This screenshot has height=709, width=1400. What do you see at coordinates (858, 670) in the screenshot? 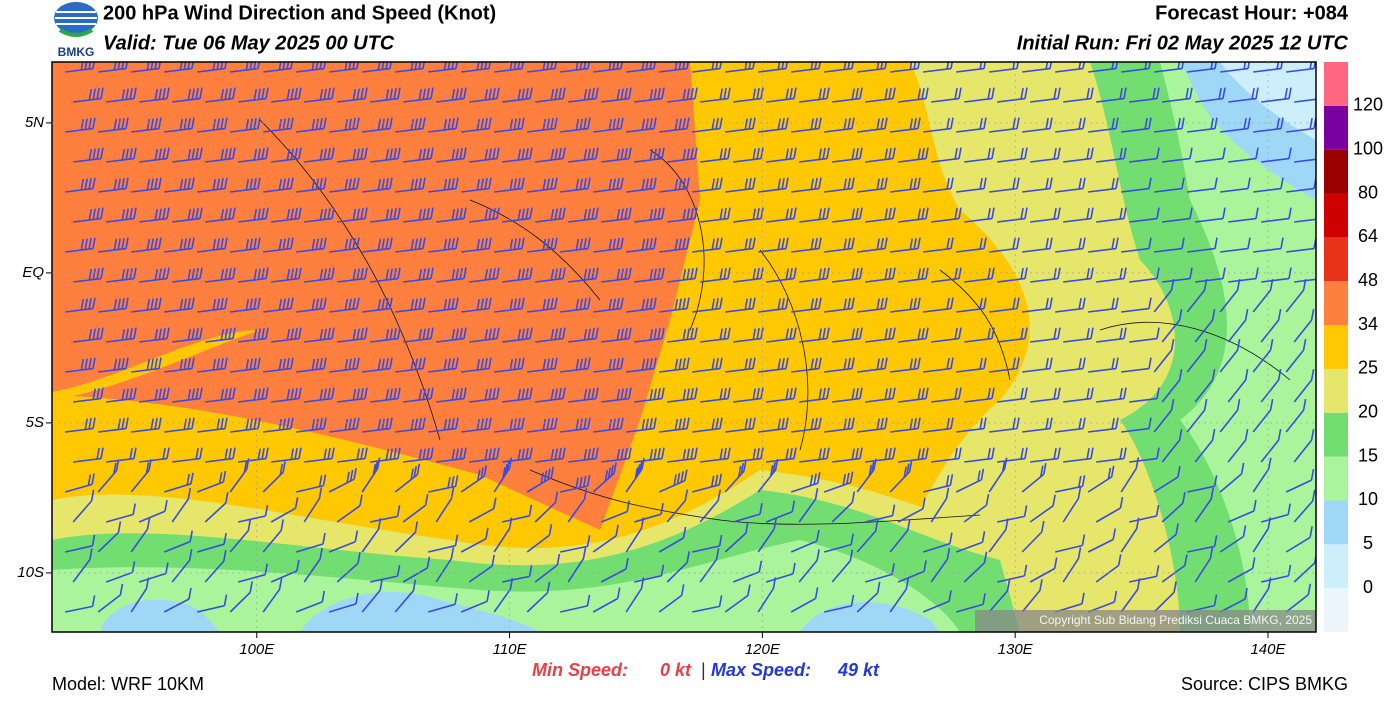
I see `max-speed-value: 49 kt` at bounding box center [858, 670].